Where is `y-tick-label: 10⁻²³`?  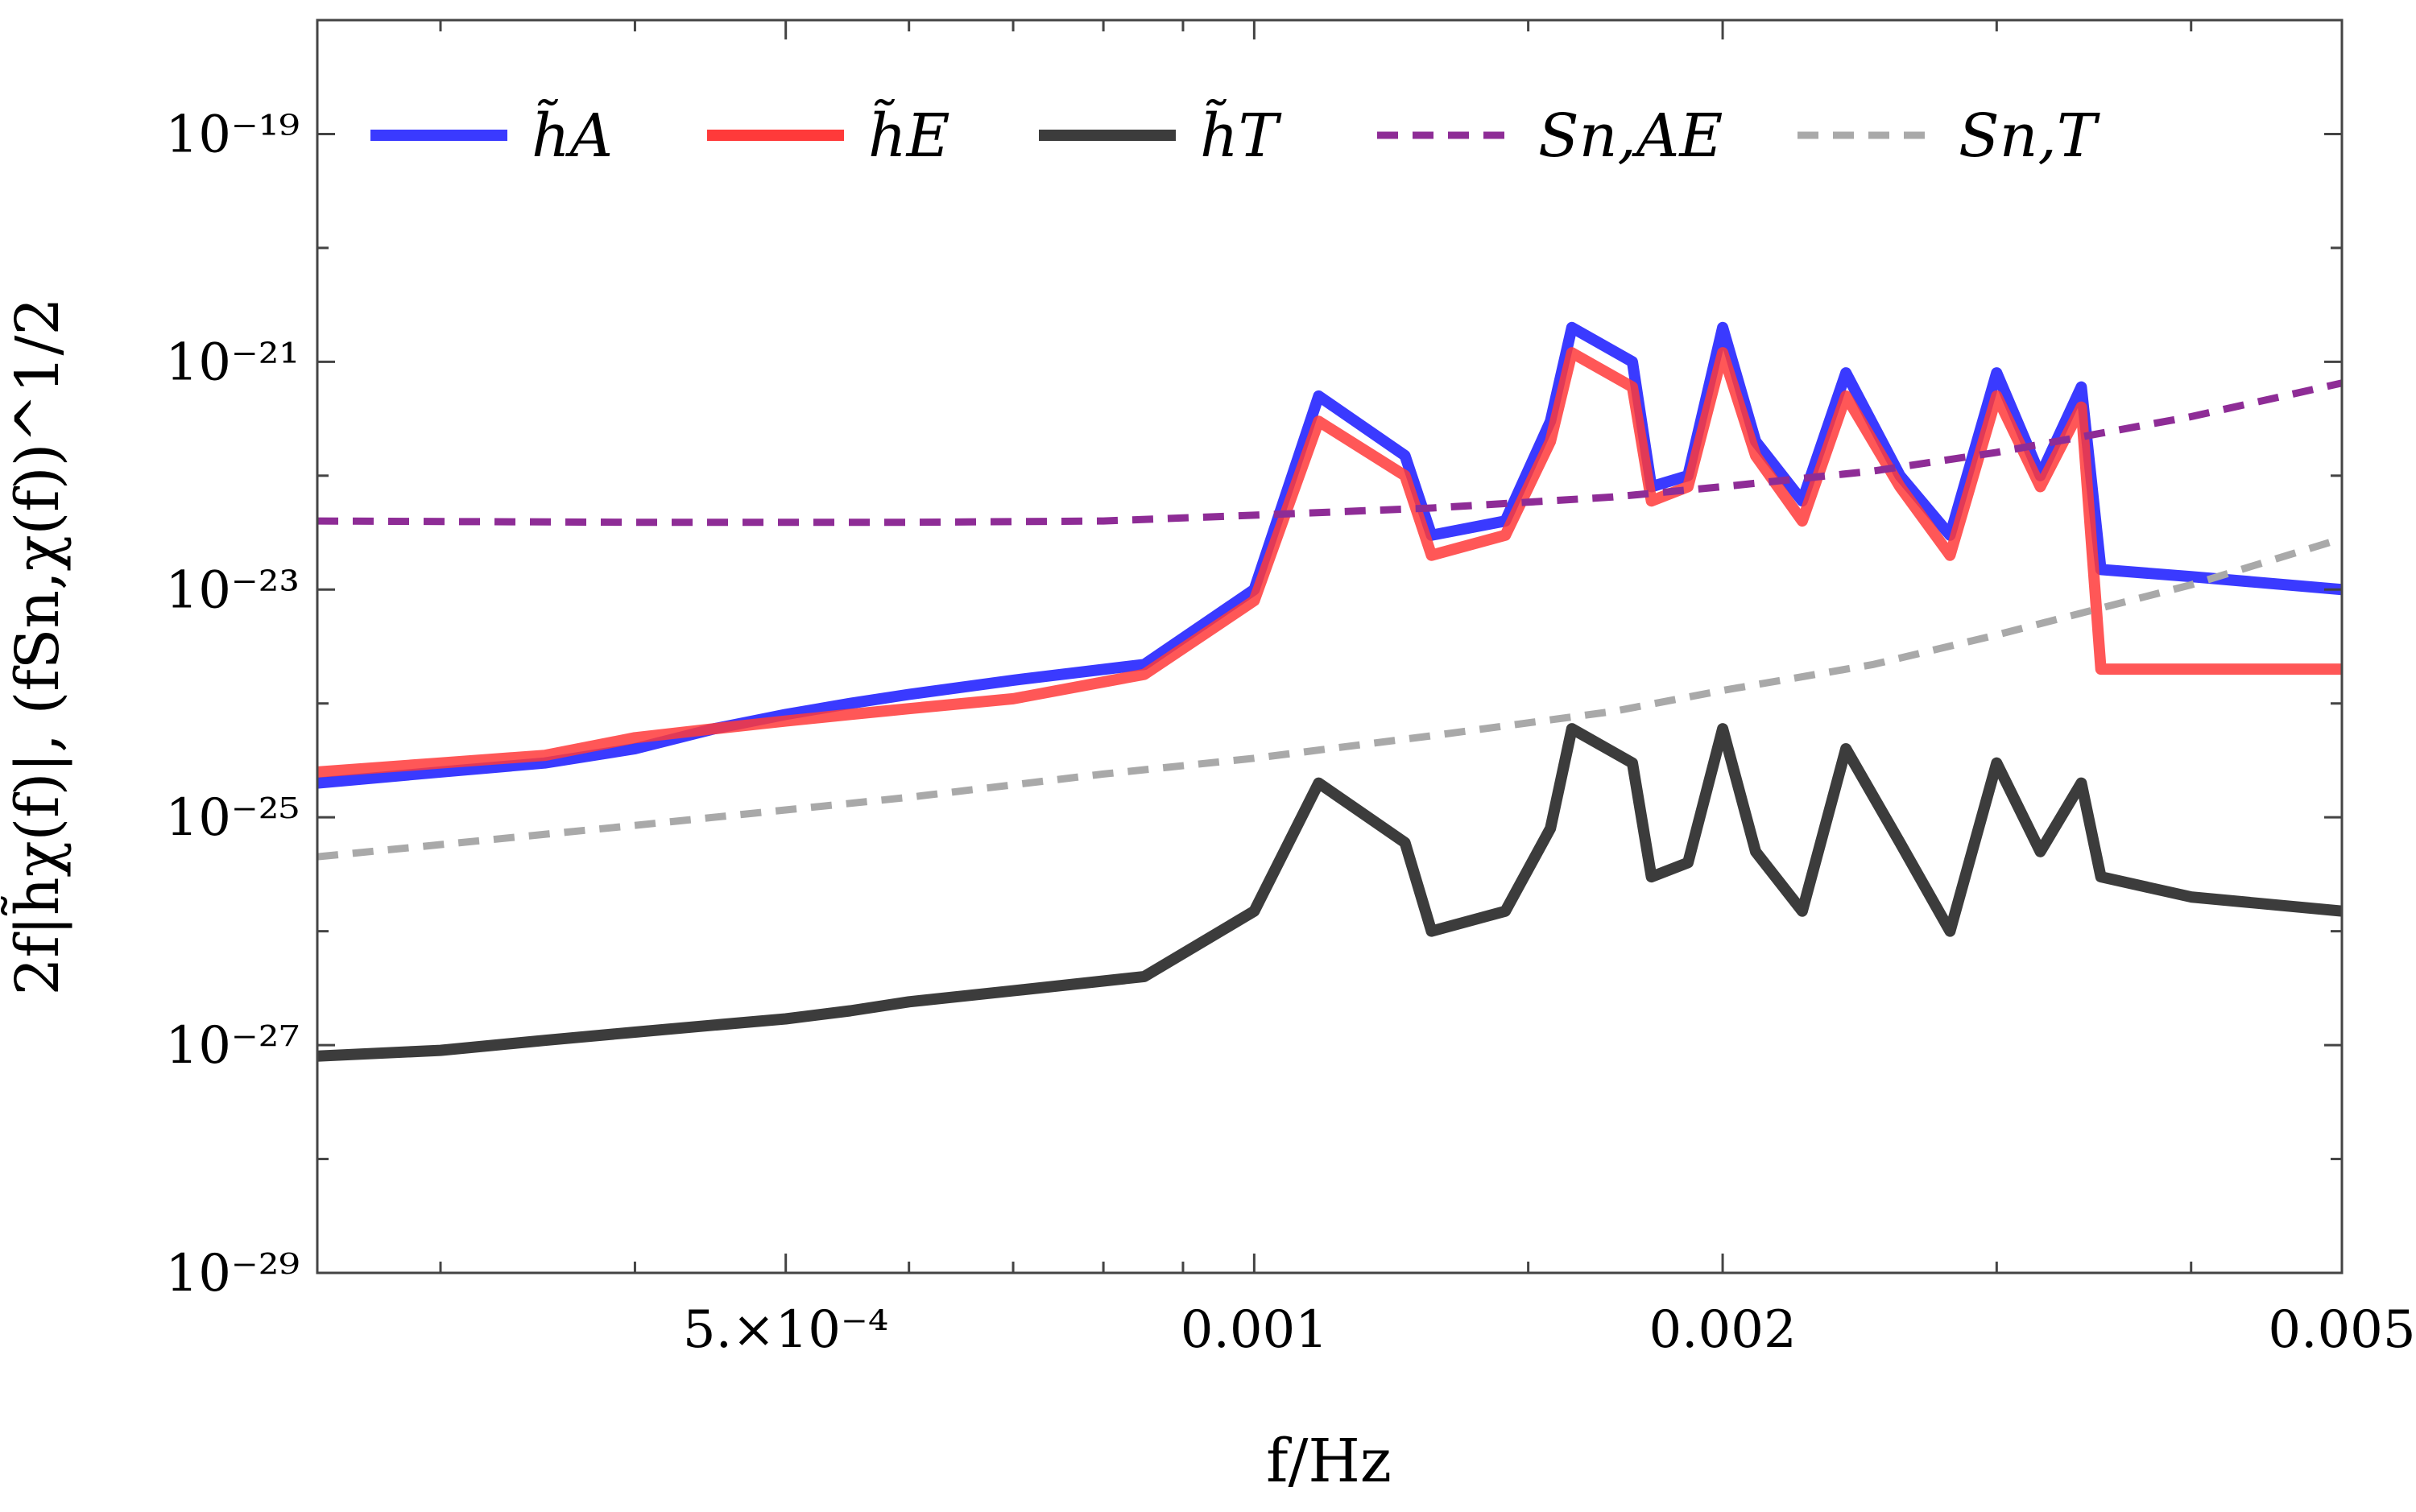 y-tick-label: 10⁻²³ is located at coordinates (232, 590).